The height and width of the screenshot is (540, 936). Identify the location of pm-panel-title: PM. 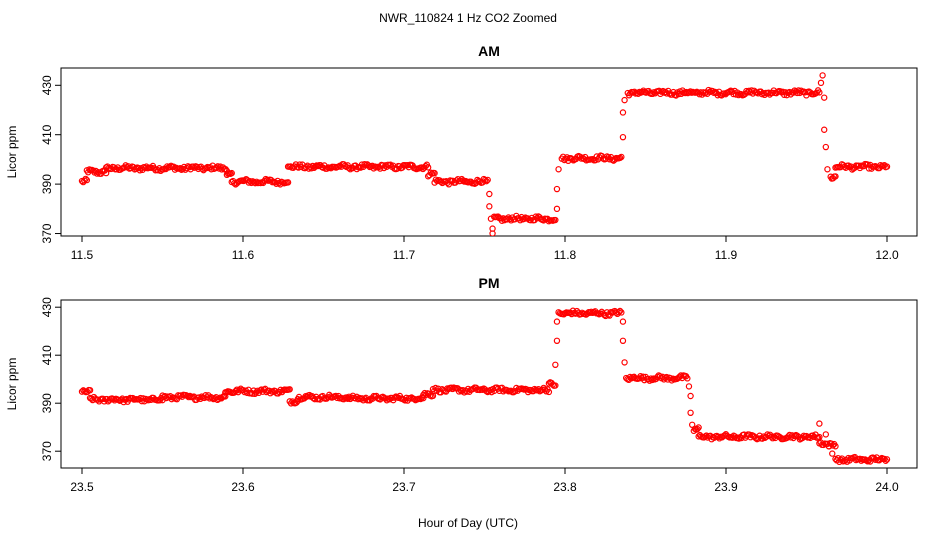
(489, 283).